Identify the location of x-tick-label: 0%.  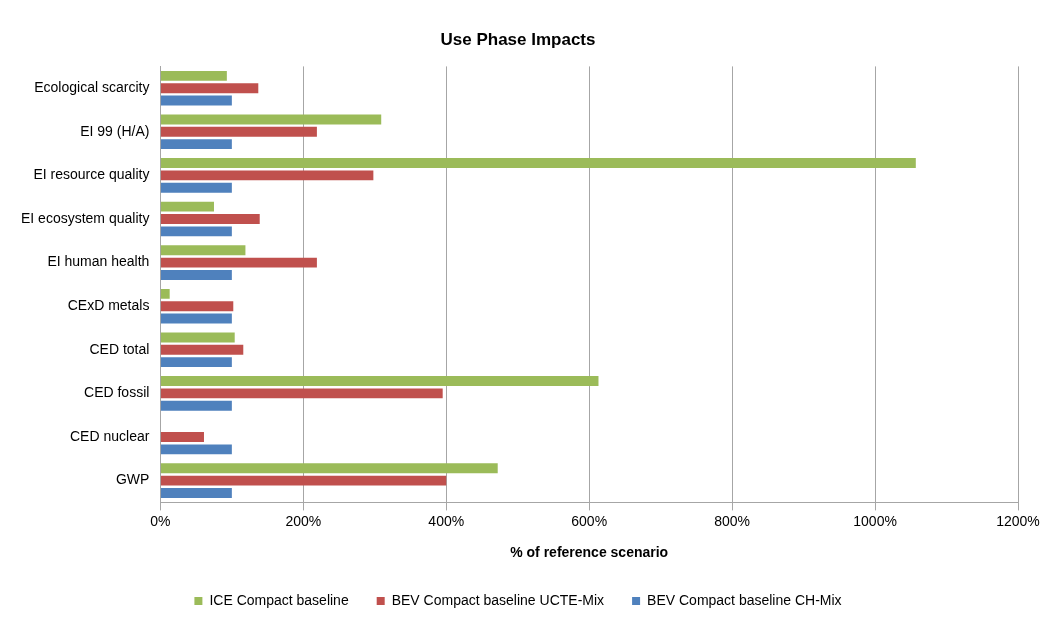
(160, 520).